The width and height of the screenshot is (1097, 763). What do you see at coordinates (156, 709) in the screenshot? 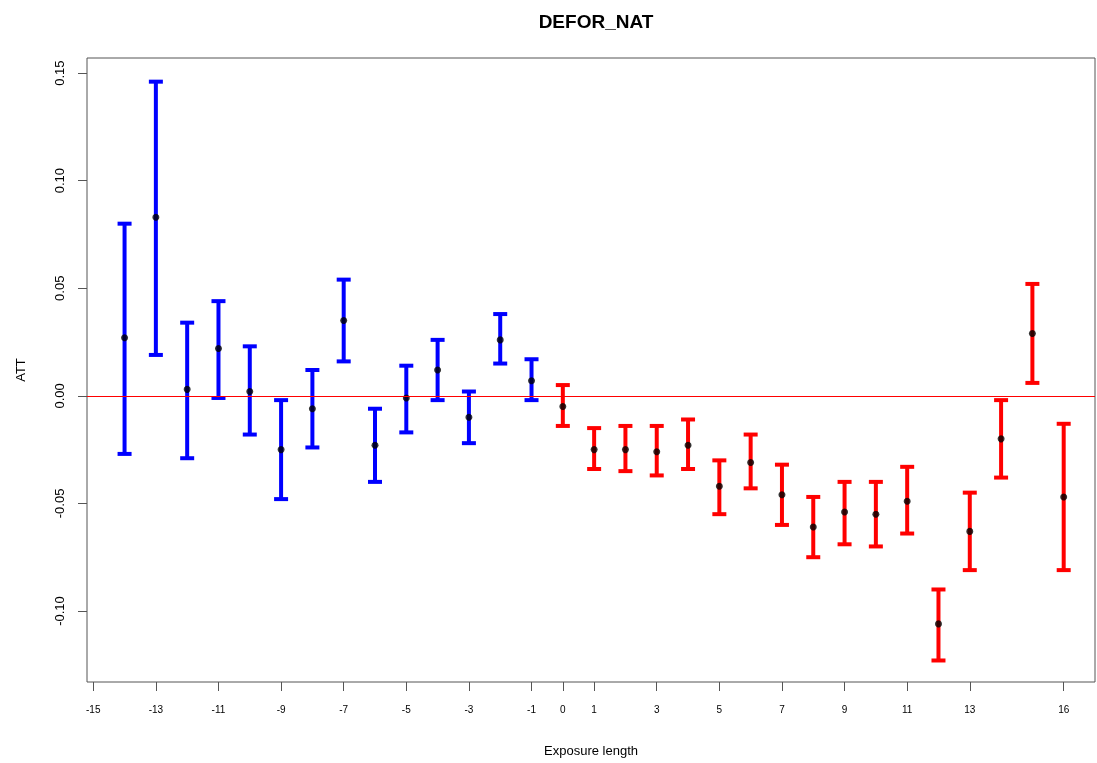
I see `x-tick-label: -13` at bounding box center [156, 709].